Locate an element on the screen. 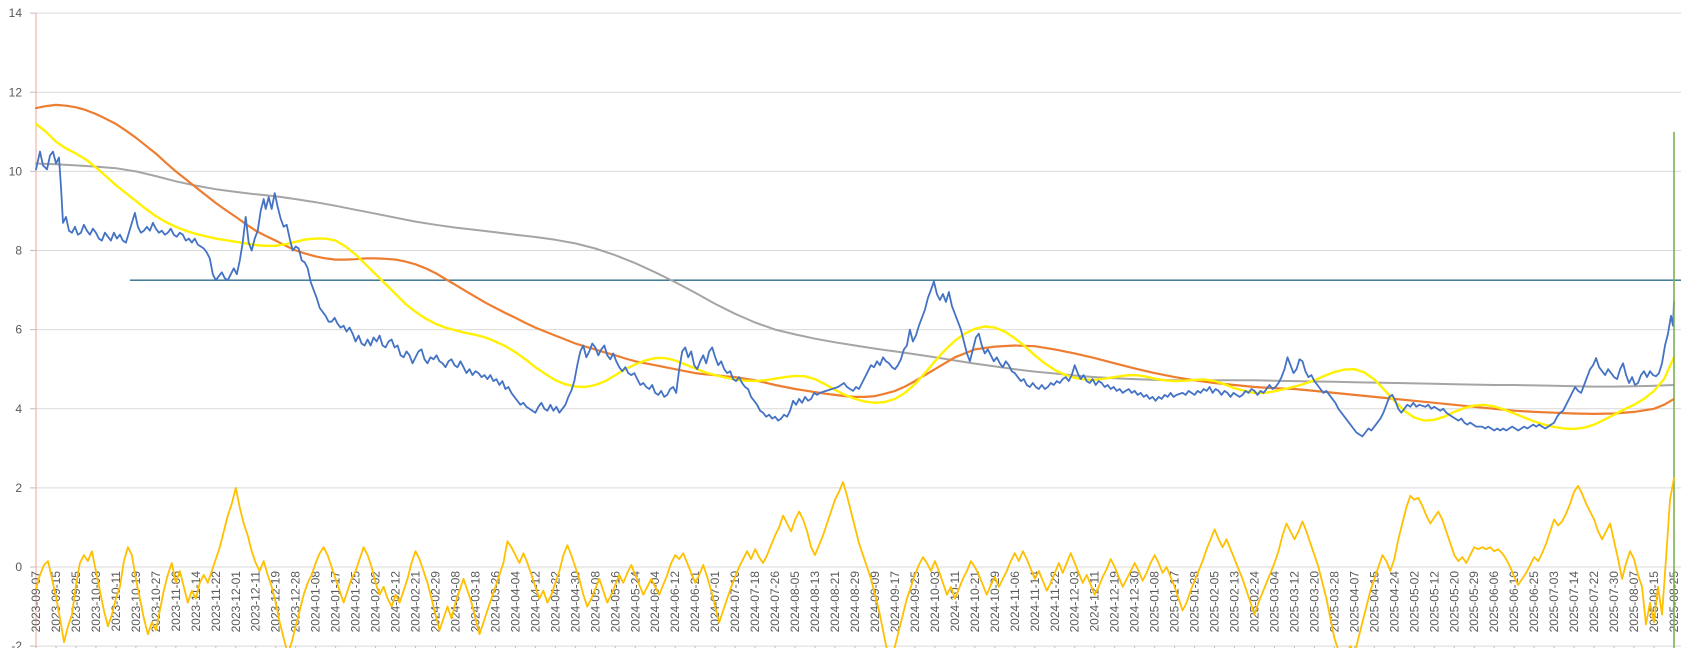  x-axis-label: 2024-01-08 is located at coordinates (316, 602).